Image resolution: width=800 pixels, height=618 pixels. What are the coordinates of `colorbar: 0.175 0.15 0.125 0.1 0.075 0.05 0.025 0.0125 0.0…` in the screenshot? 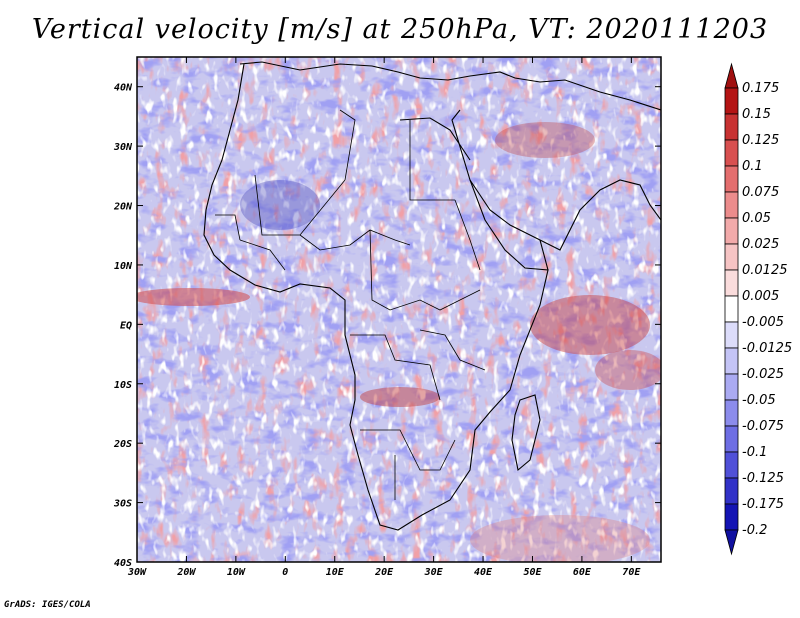 It's located at (758, 309).